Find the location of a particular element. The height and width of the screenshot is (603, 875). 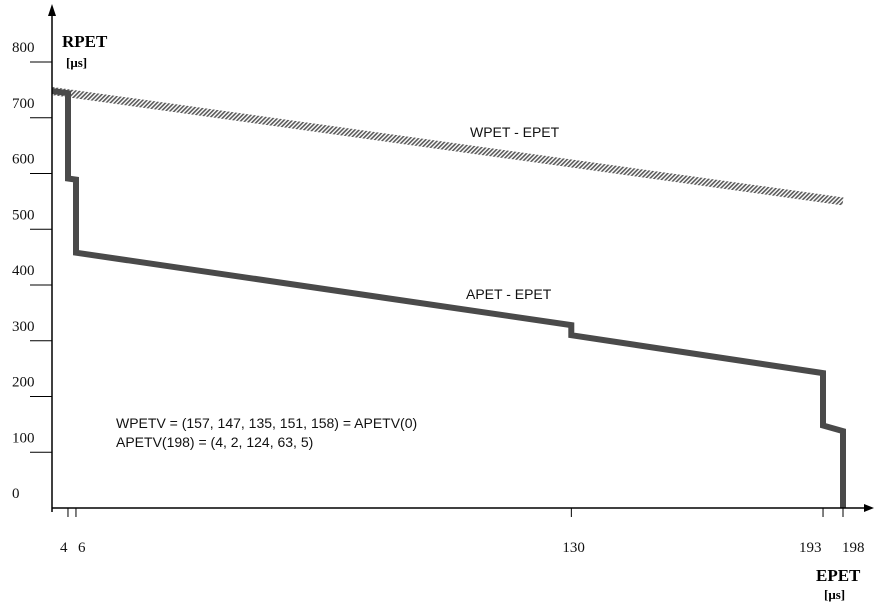

y-tick-label: 700 is located at coordinates (23, 104).